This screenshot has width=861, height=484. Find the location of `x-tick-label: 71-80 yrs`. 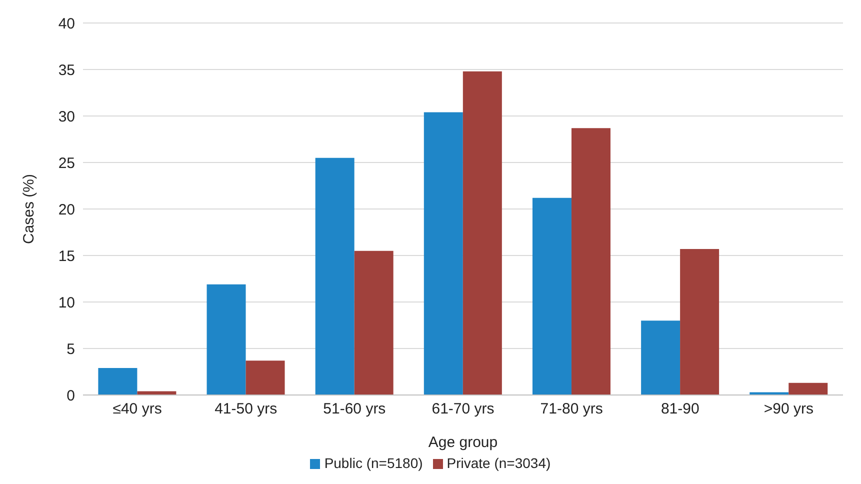

x-tick-label: 71-80 yrs is located at coordinates (571, 409).